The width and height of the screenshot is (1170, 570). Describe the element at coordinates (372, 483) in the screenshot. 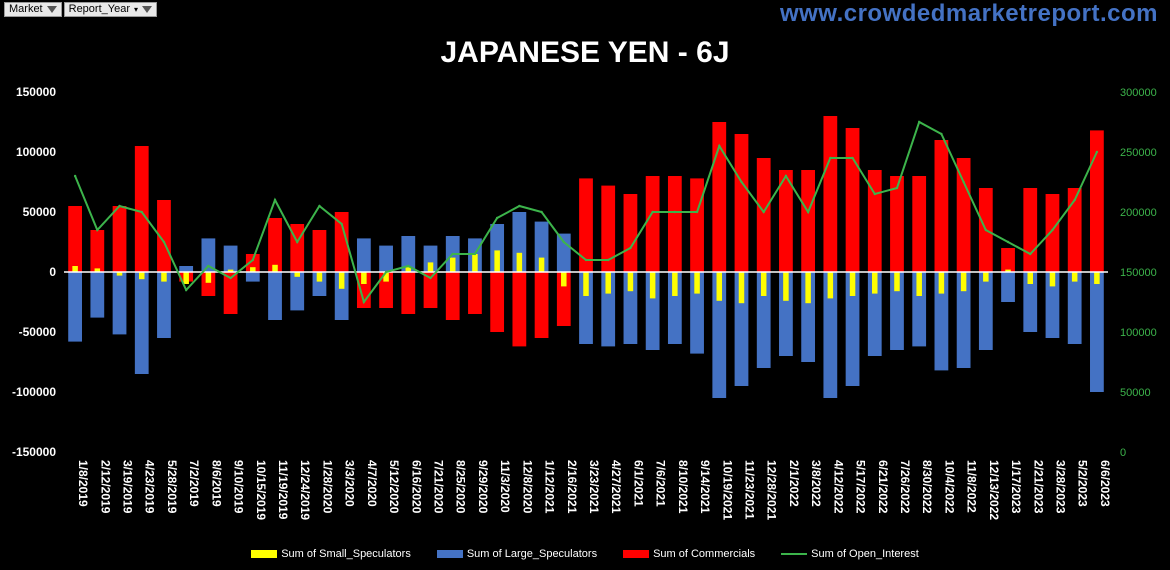

I see `x-tick-label: 4/7/2020` at that location.